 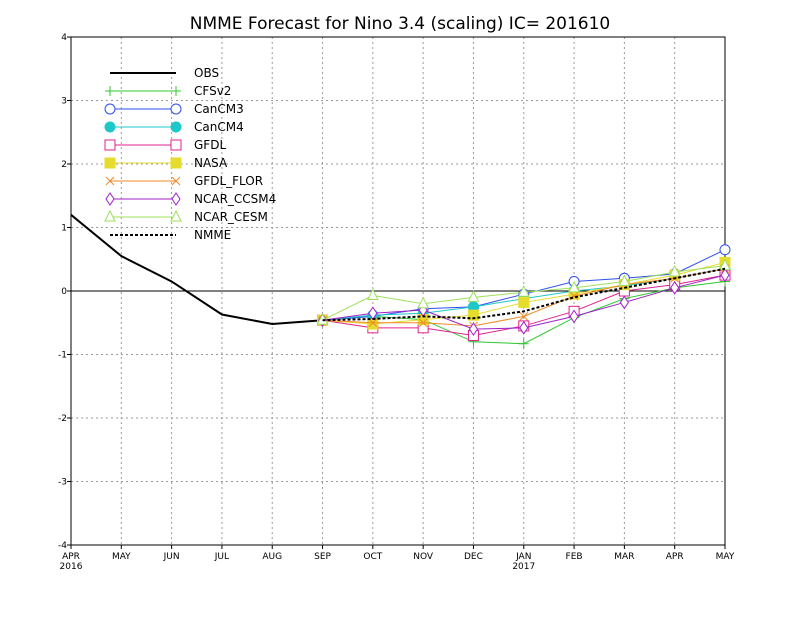 What do you see at coordinates (423, 557) in the screenshot?
I see `x-tick-label: NOV` at bounding box center [423, 557].